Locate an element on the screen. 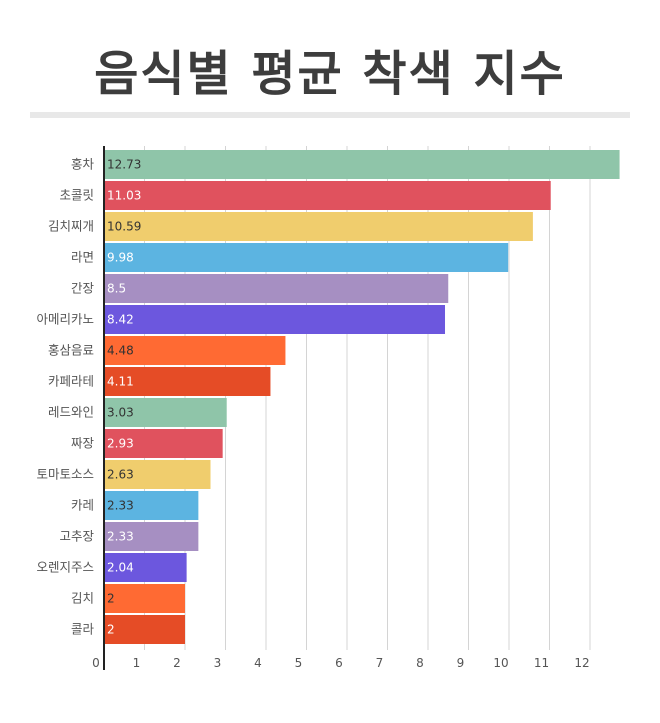  value-label-2: 10.59 is located at coordinates (124, 227).